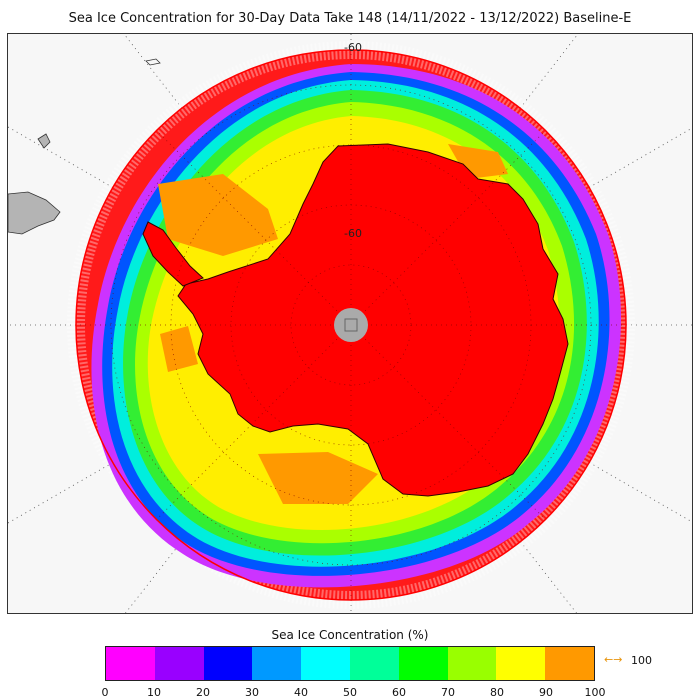 The image size is (700, 700). I want to click on ice-patch-orange-ross, so click(318, 478).